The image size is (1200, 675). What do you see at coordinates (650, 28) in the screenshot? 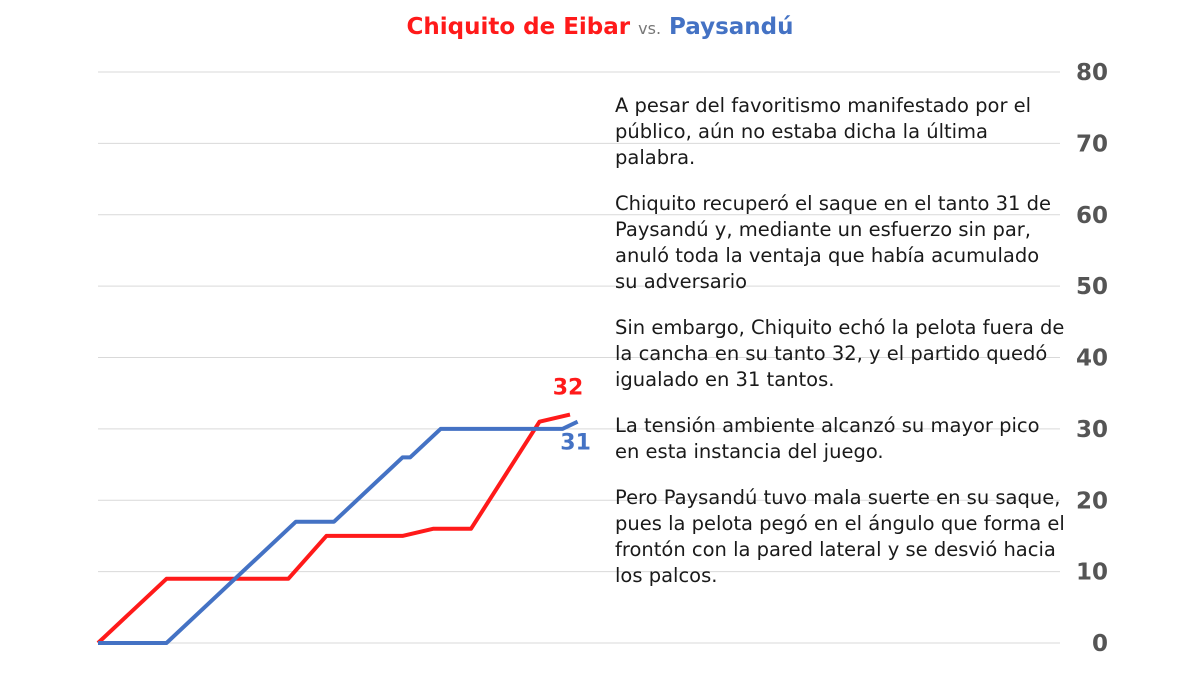
I see `title-vs: vs.` at bounding box center [650, 28].